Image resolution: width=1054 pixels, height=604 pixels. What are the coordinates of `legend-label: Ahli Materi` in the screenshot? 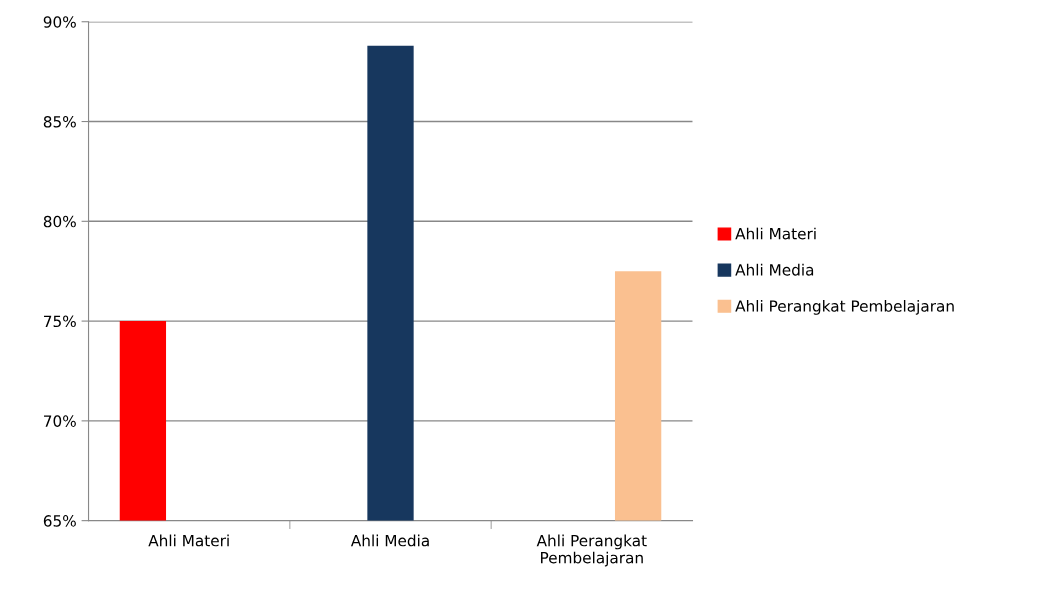 It's located at (775, 233).